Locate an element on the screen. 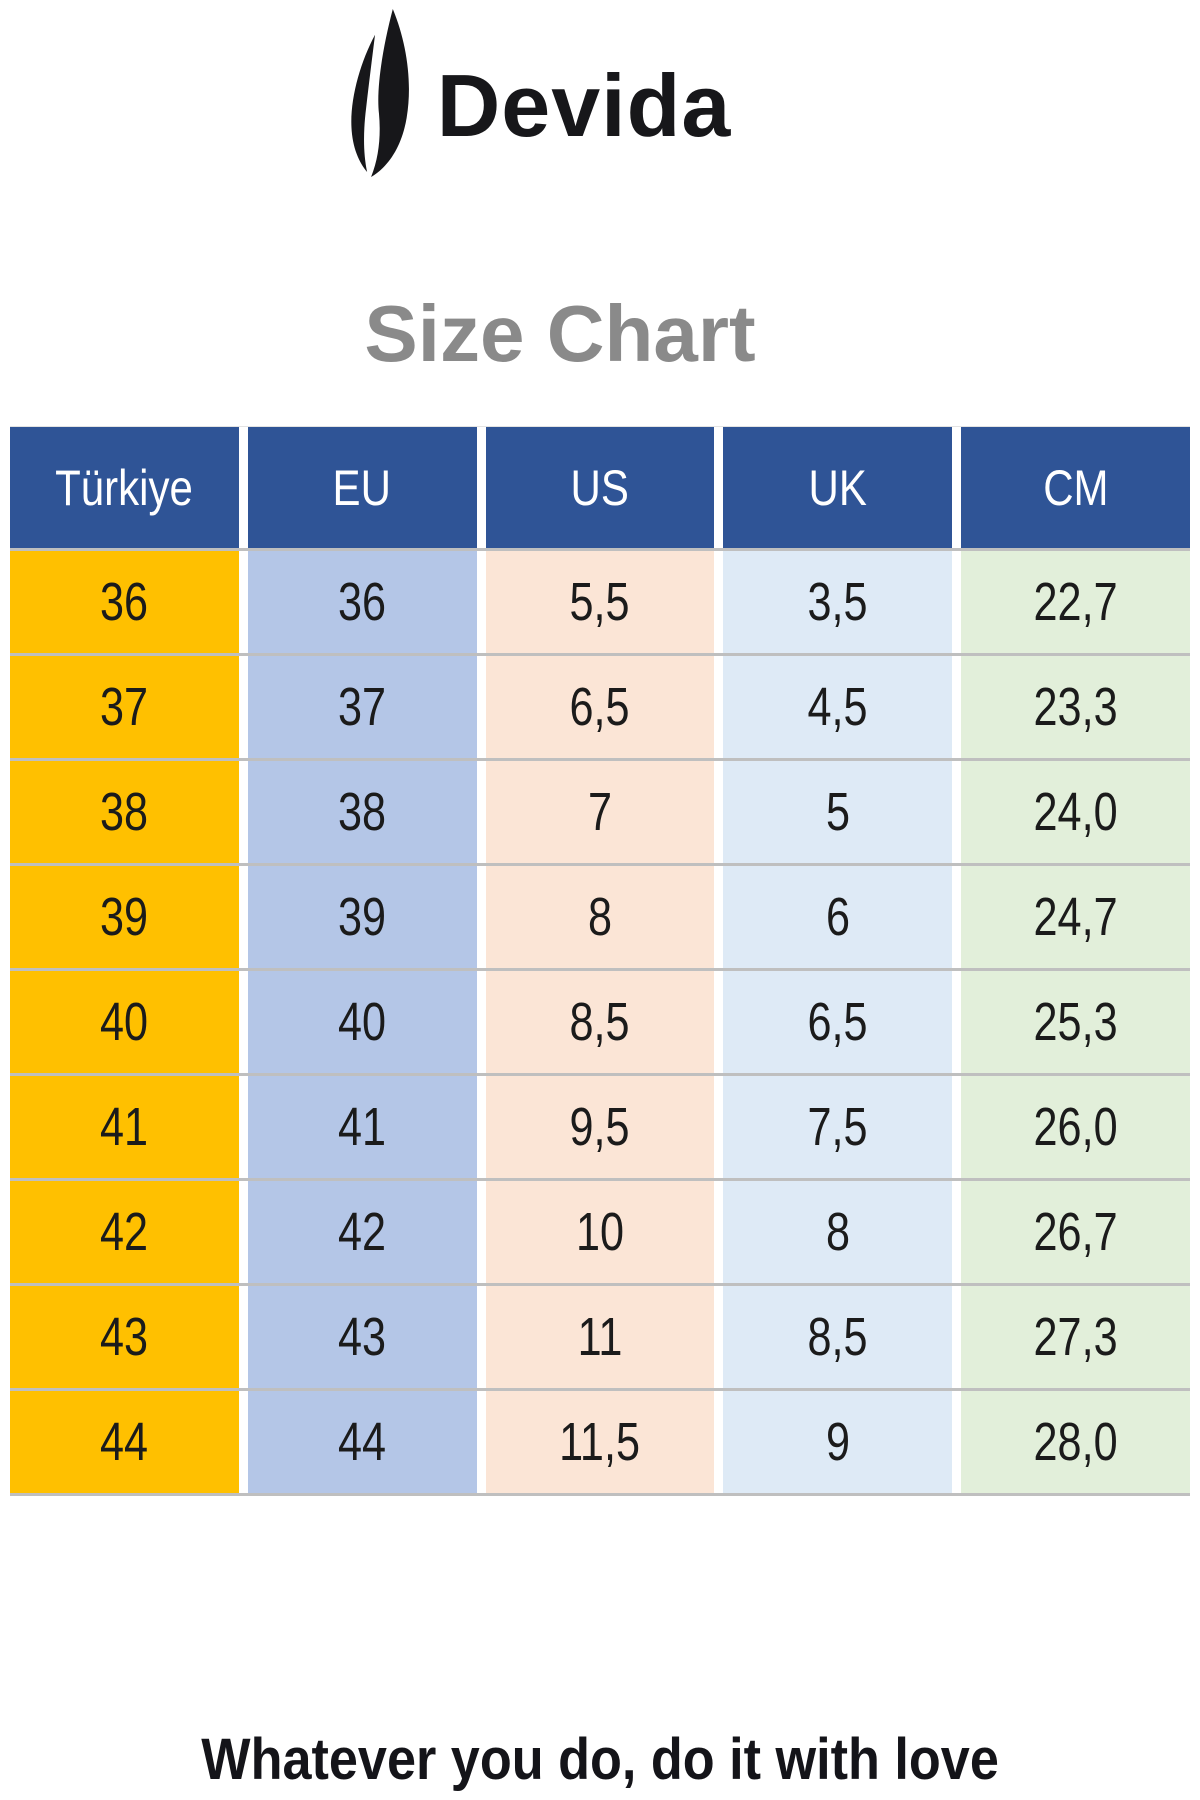 This screenshot has height=1800, width=1200. table-cell-value: 26,7 is located at coordinates (1075, 1232).